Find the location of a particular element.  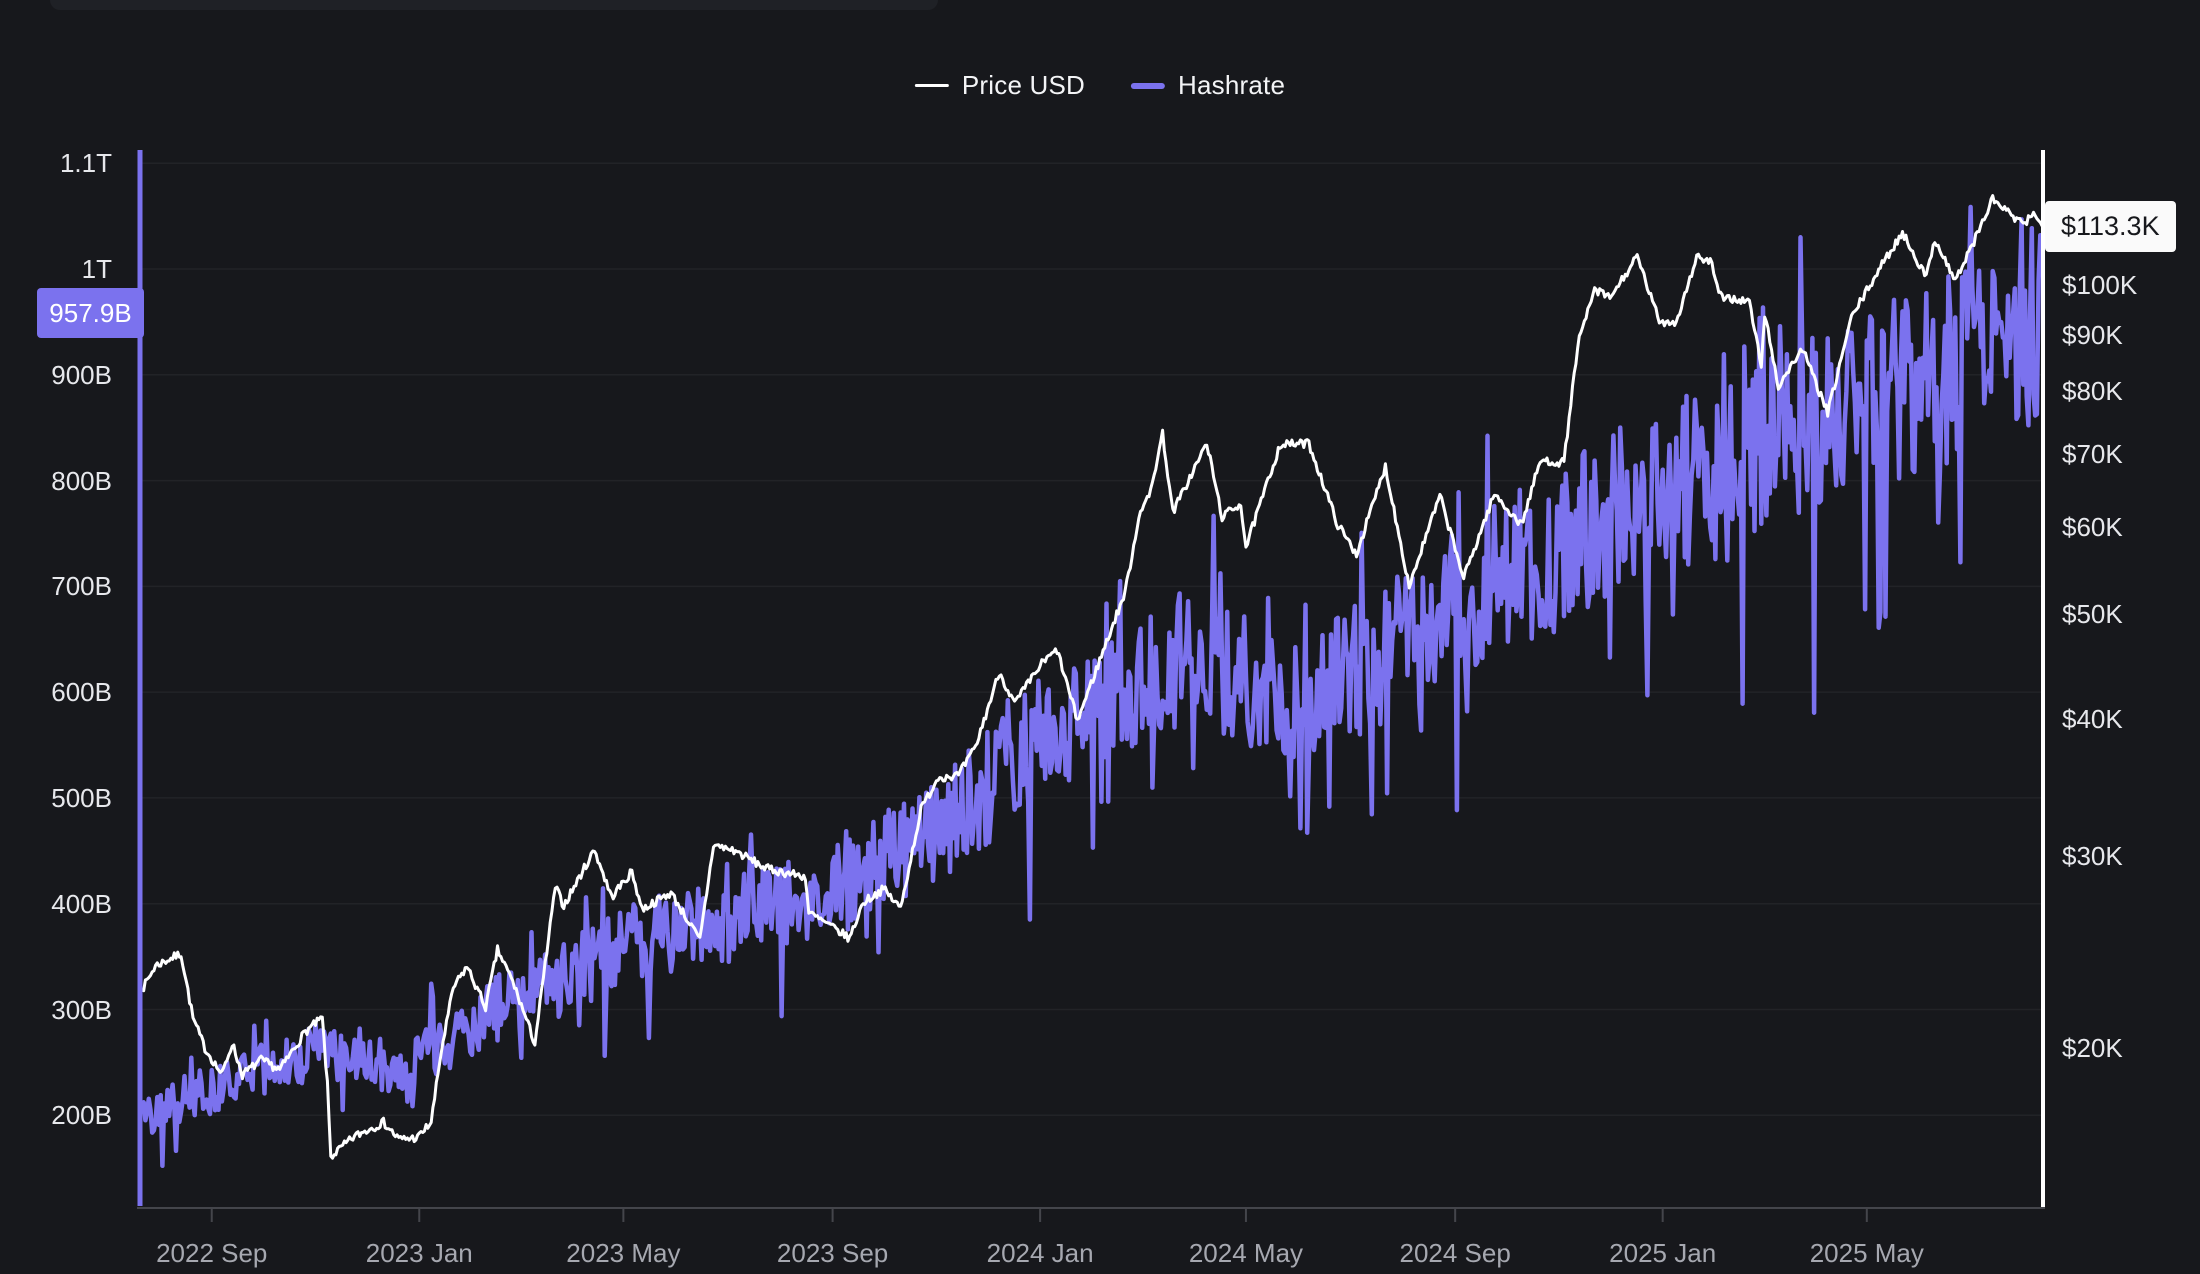

right-axis-label: $40K is located at coordinates (2092, 719).